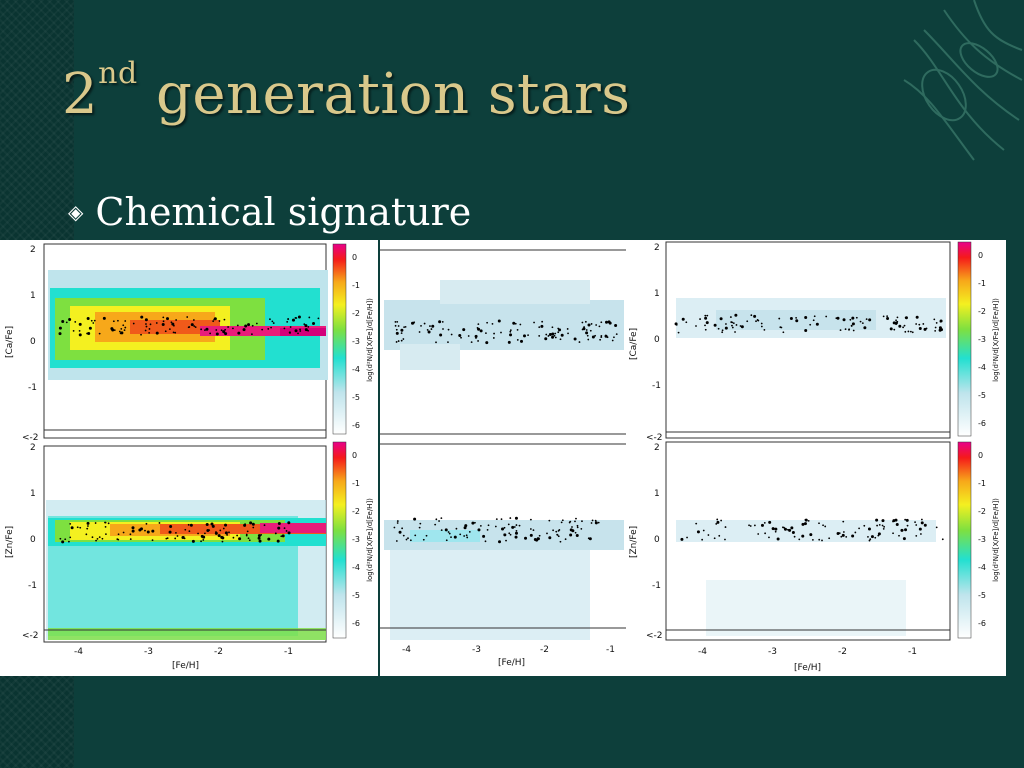  I want to click on heatmap-middle-top, so click(504, 325).